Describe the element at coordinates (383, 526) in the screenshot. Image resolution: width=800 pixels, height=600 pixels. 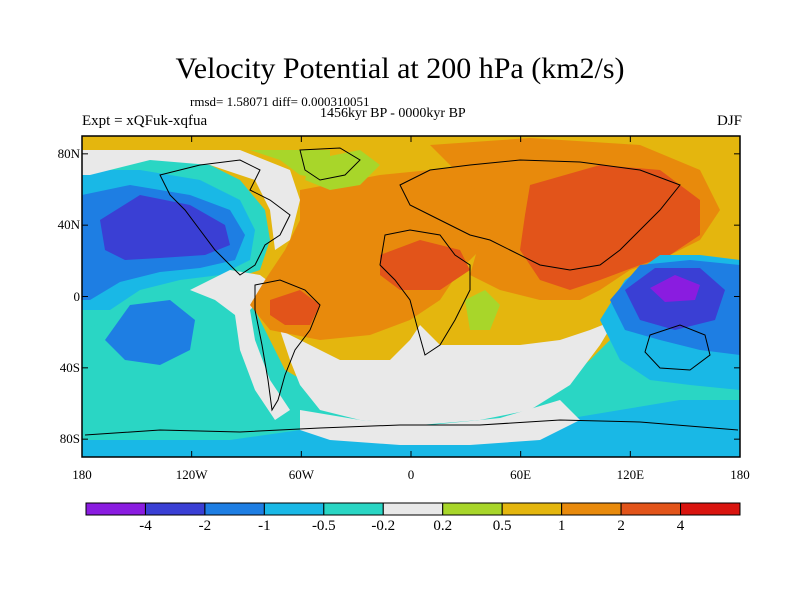
I see `colorbar-label: -0.2` at that location.